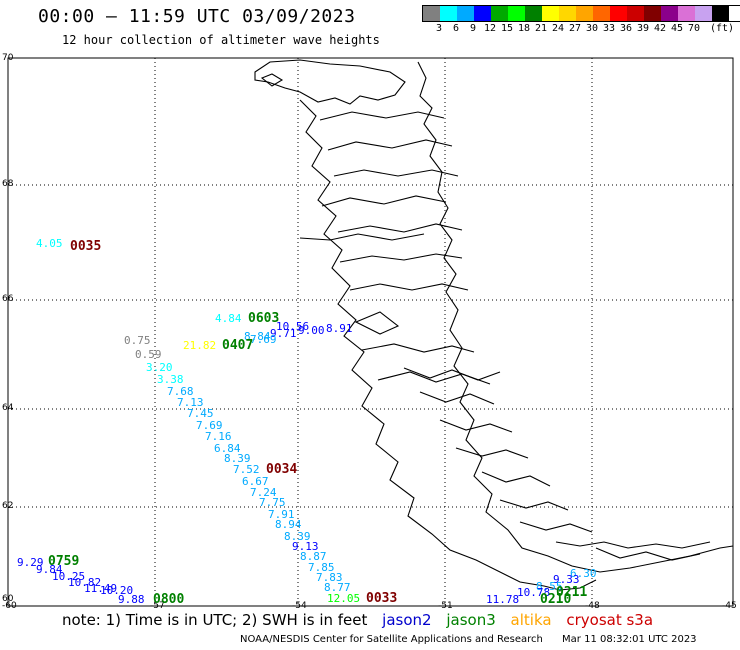 The image size is (740, 650). I want to click on swh-value: 10.56, so click(292, 326).